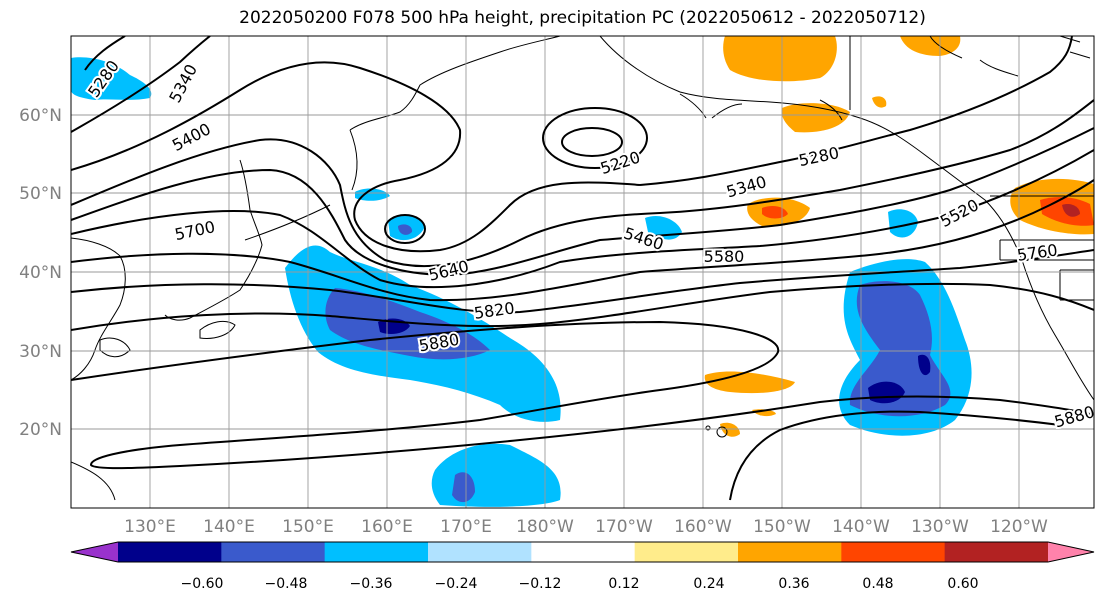 This screenshot has height=601, width=1105. Describe the element at coordinates (1019, 527) in the screenshot. I see `lon-tick-label: 120°W` at that location.